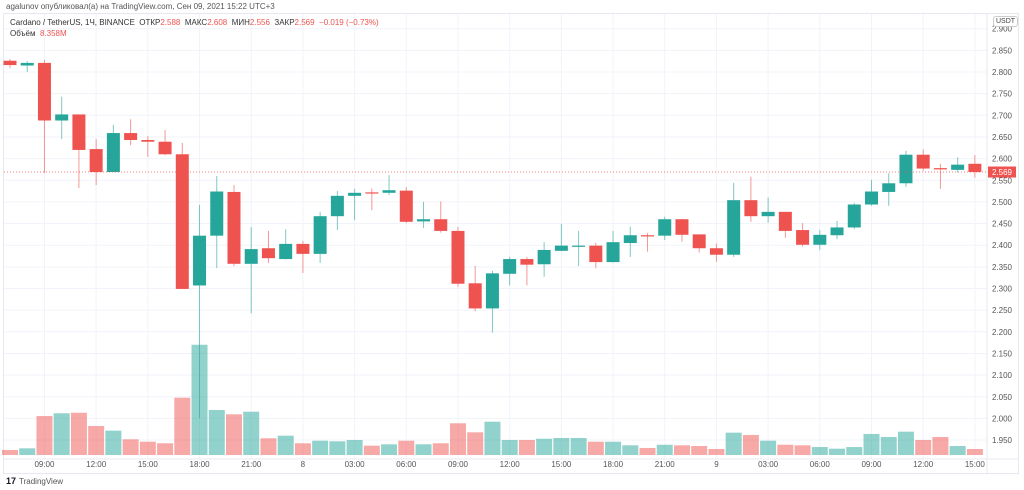 The width and height of the screenshot is (1024, 490). What do you see at coordinates (1006, 21) in the screenshot?
I see `currency-badge: USDT` at bounding box center [1006, 21].